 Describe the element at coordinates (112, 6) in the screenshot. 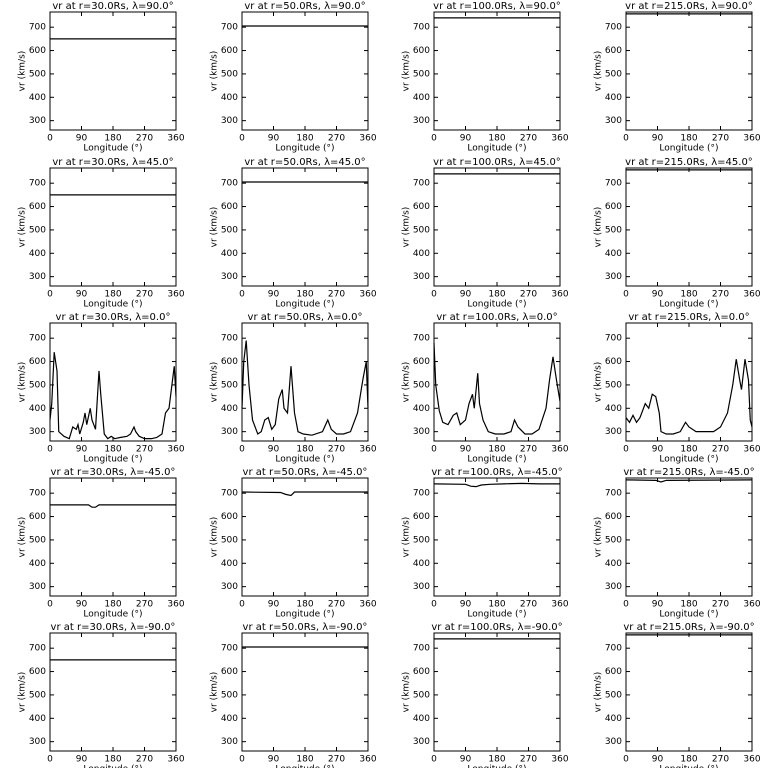

I see `panel-title: vr at r=30.0Rs, λ=90.0°` at that location.